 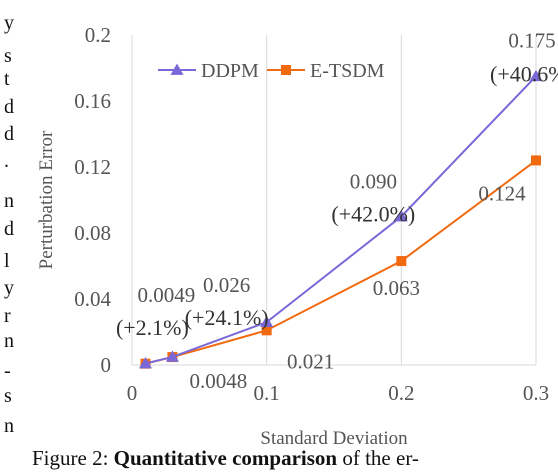 I want to click on caption-bold: Quantitative comparison, so click(x=225, y=458).